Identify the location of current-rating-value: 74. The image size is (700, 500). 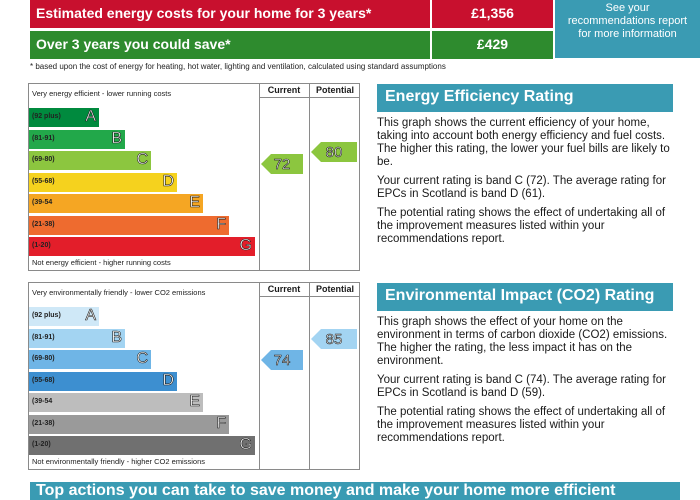
(282, 361).